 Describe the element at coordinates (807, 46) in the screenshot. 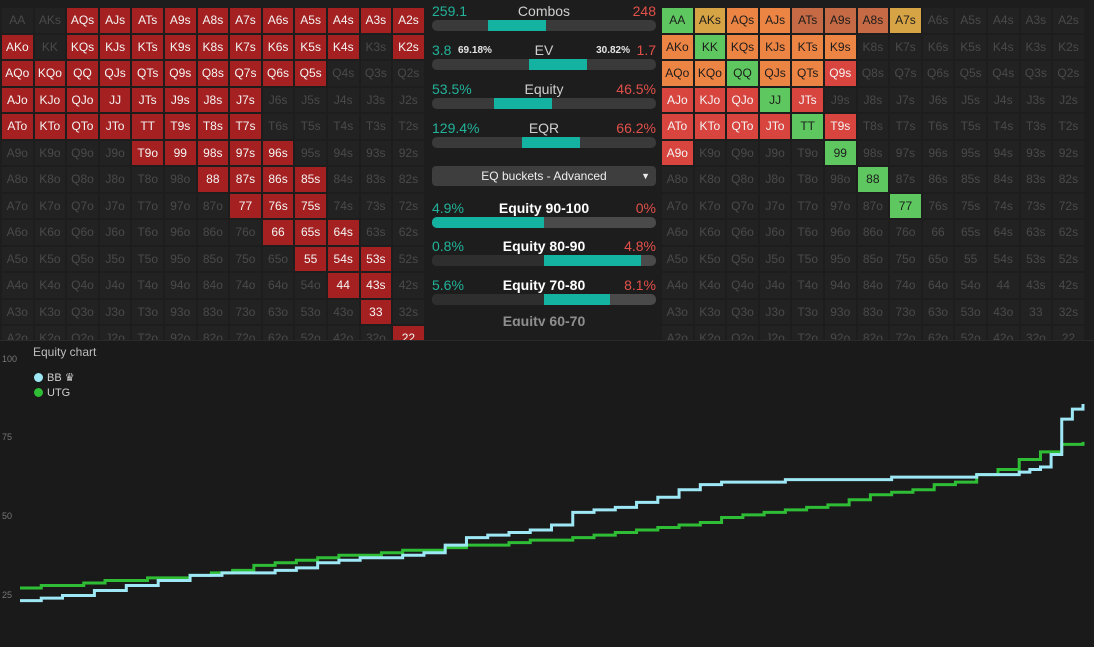

I see `hand-cell: KTs` at that location.